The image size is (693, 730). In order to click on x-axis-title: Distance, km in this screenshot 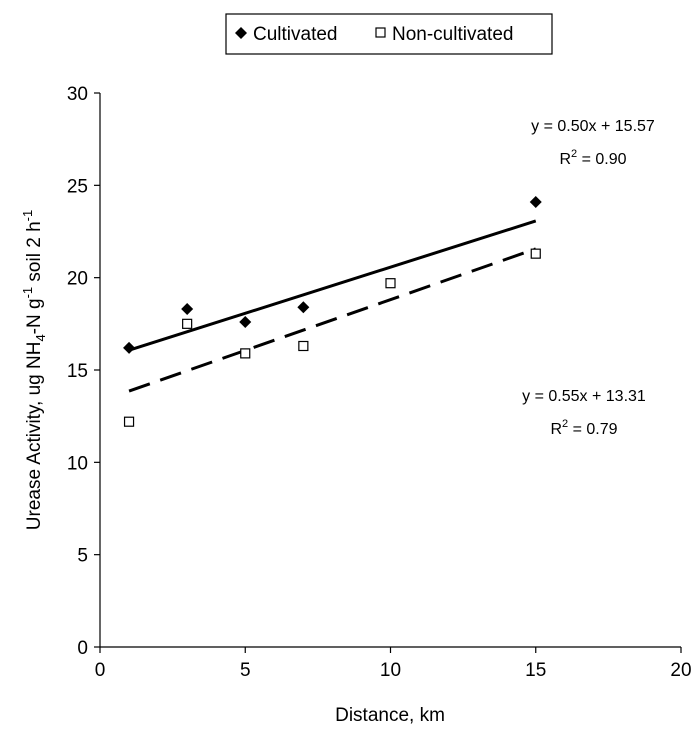, I will do `click(390, 715)`.